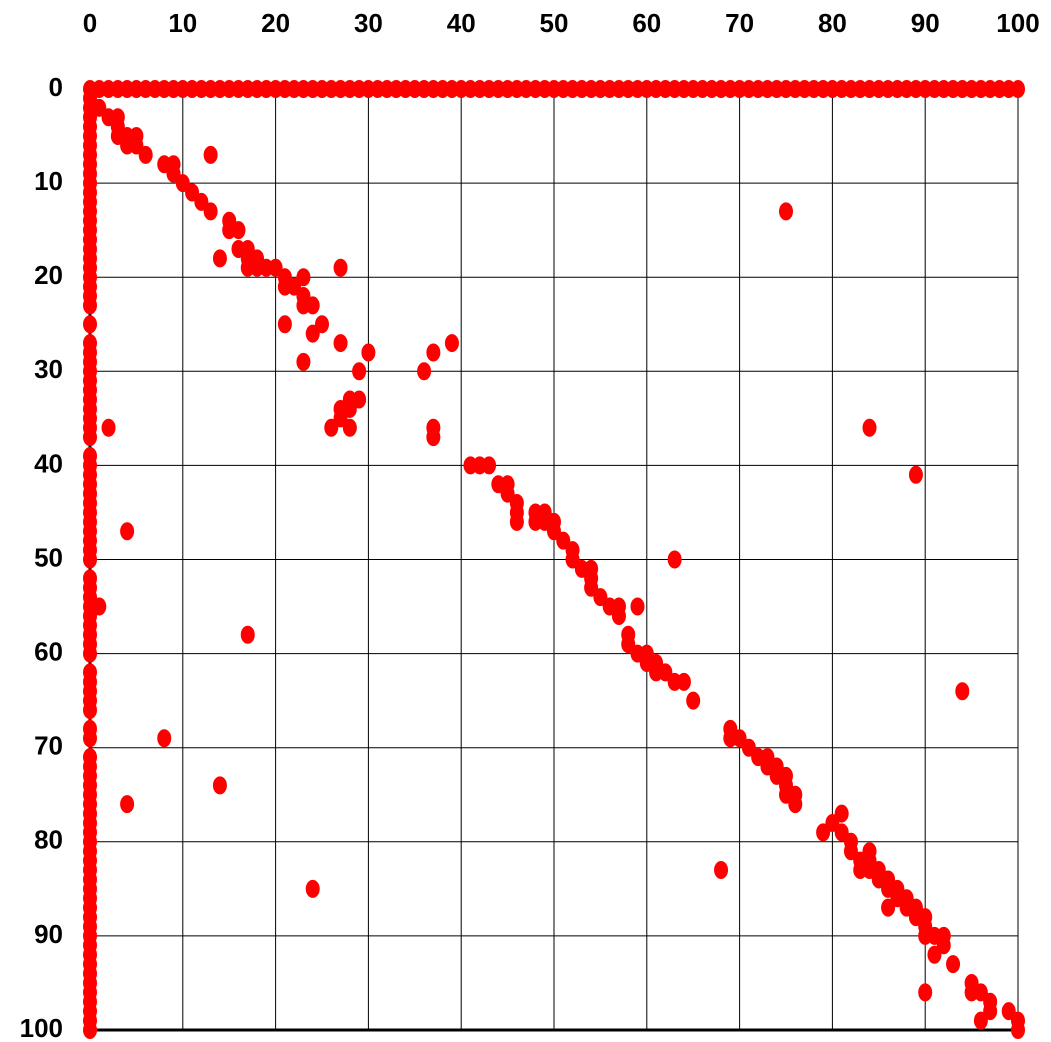  I want to click on x-tick-label: 90, so click(925, 23).